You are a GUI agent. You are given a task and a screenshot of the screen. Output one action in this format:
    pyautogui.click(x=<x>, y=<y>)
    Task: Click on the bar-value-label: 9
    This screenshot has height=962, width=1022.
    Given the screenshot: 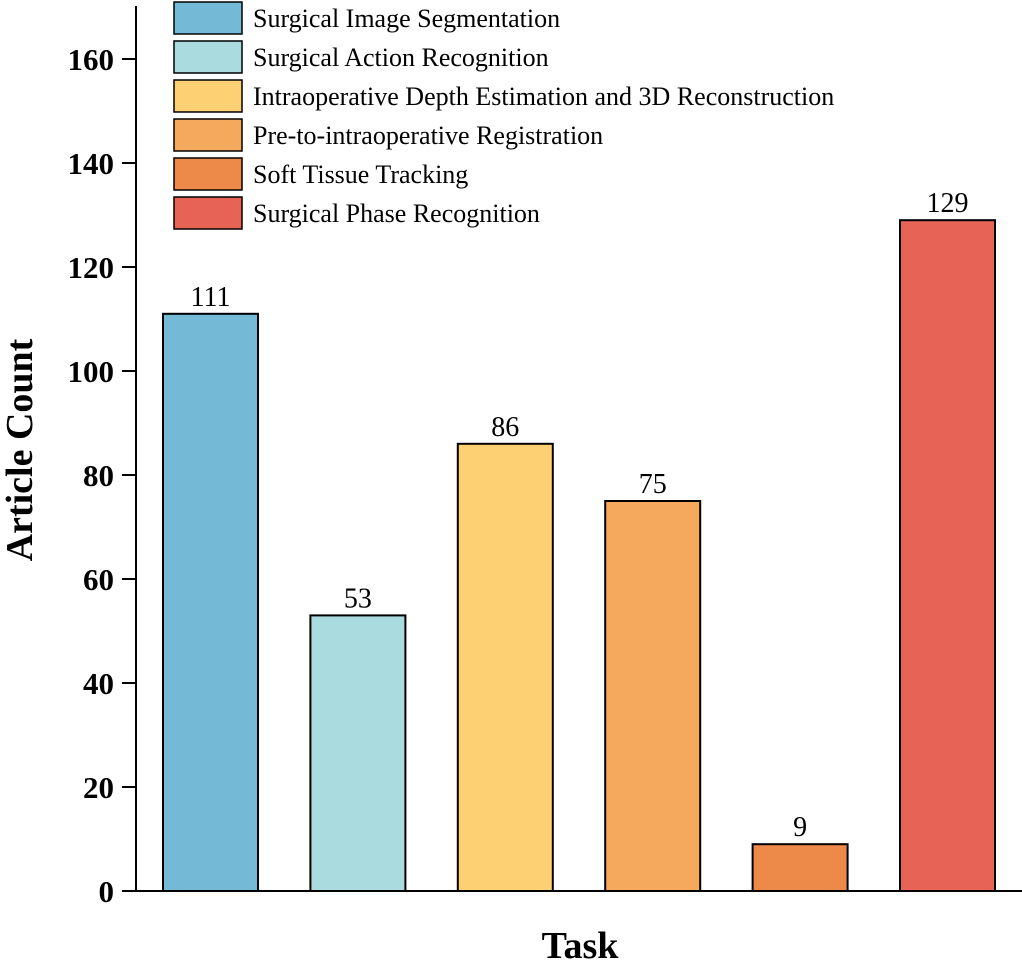 What is the action you would take?
    pyautogui.click(x=800, y=827)
    